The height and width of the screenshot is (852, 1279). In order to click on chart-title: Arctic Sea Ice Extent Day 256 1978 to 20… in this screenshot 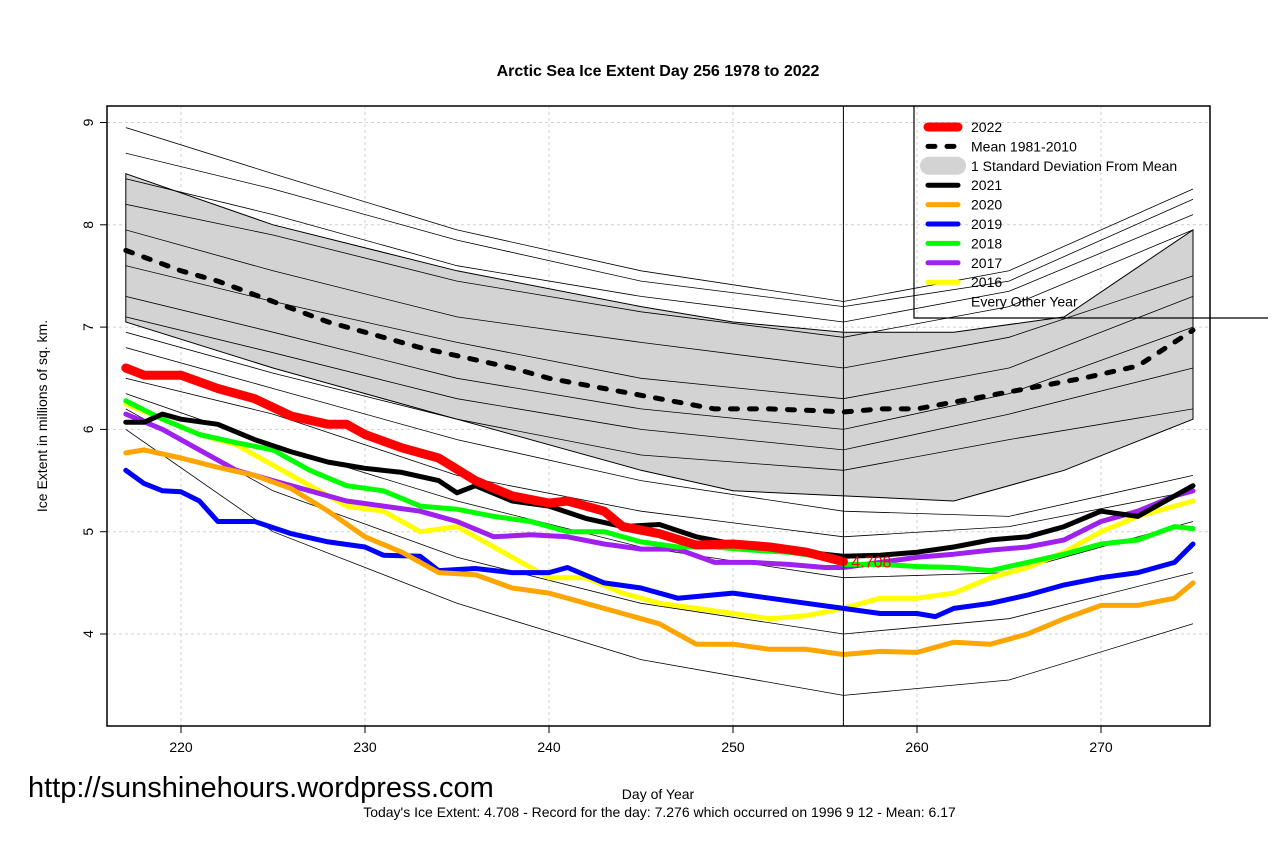, I will do `click(658, 71)`.